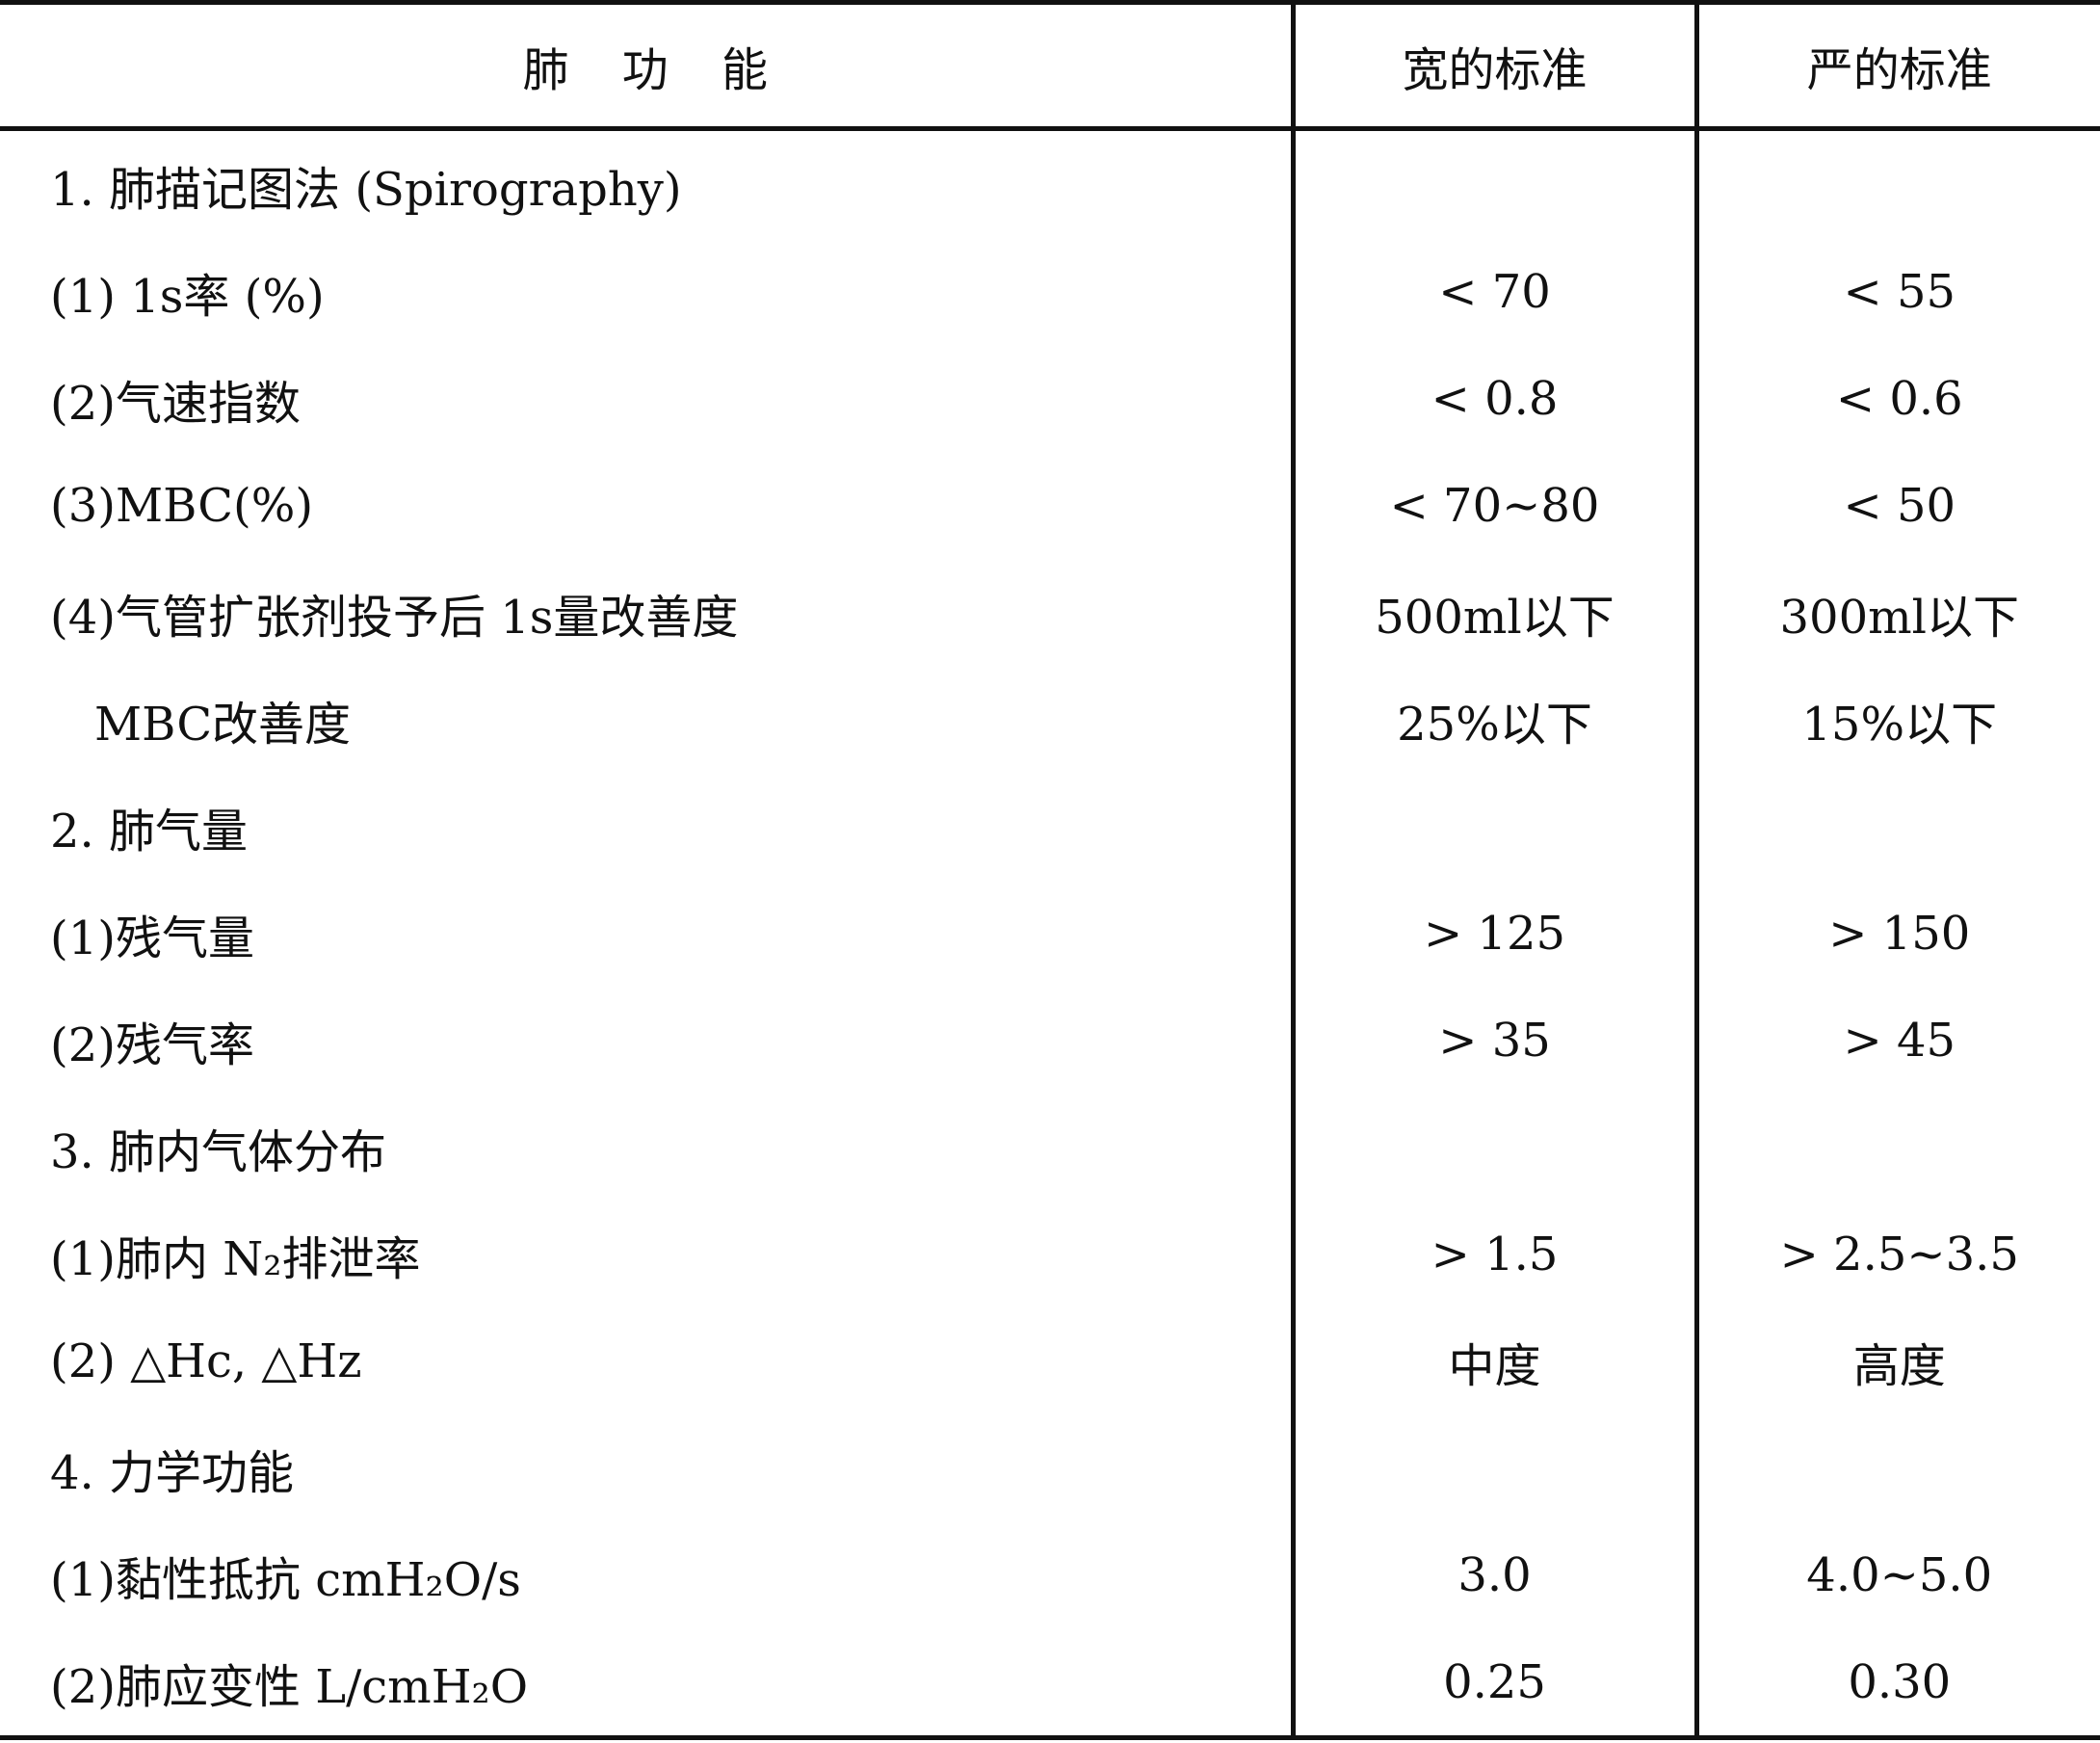 Image resolution: width=2100 pixels, height=1743 pixels. What do you see at coordinates (172, 1472) in the screenshot?
I see `item-cell: 4. 力学功能` at bounding box center [172, 1472].